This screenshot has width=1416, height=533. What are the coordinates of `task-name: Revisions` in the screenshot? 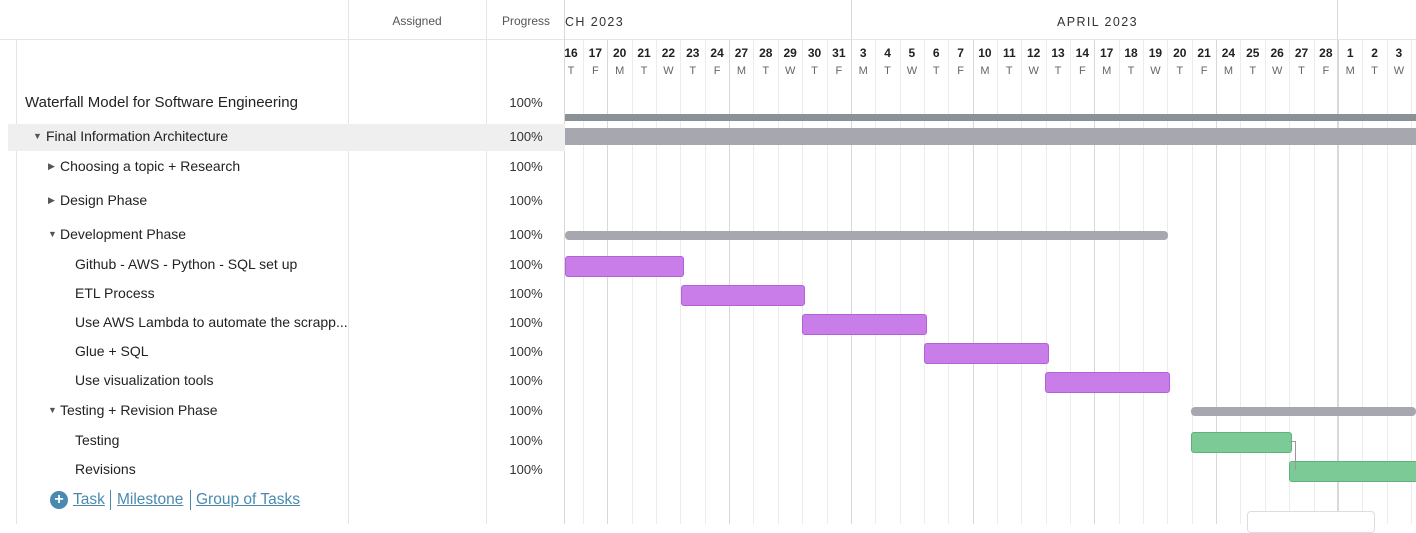 It's located at (105, 469).